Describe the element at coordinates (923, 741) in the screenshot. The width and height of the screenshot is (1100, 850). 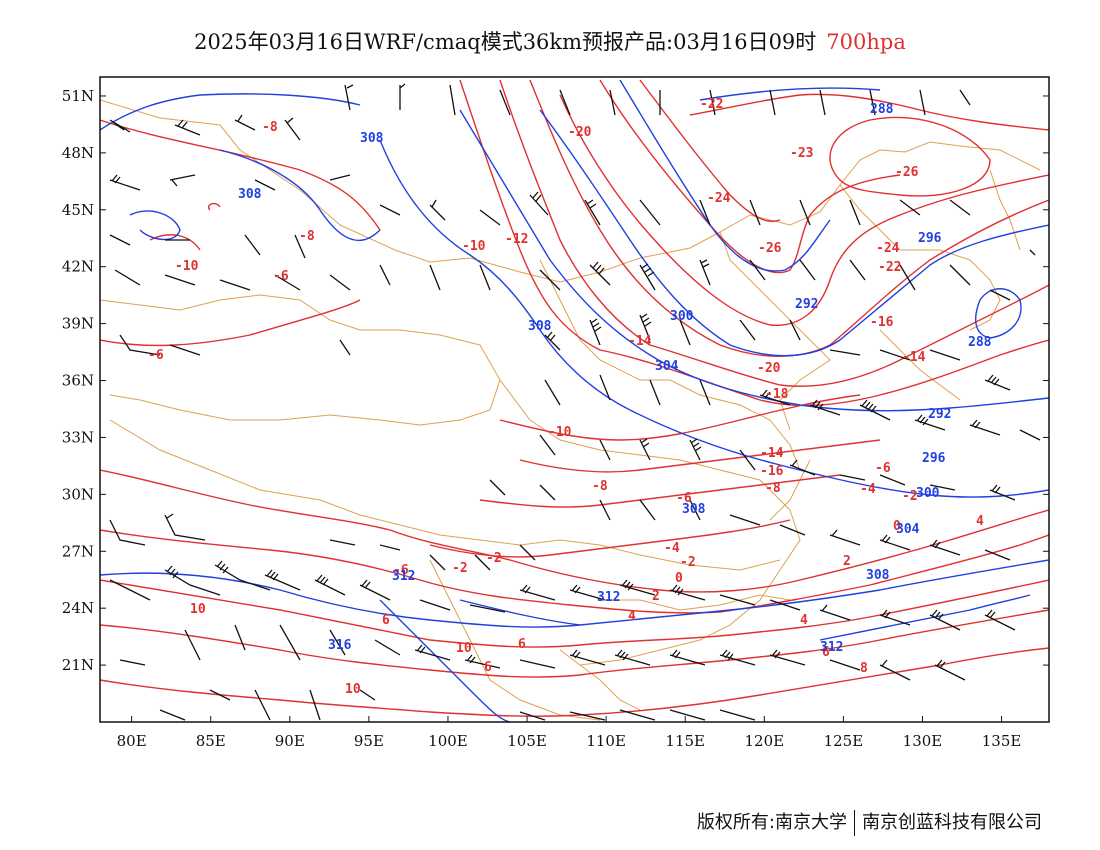
I see `x-tick-label: 130E` at that location.